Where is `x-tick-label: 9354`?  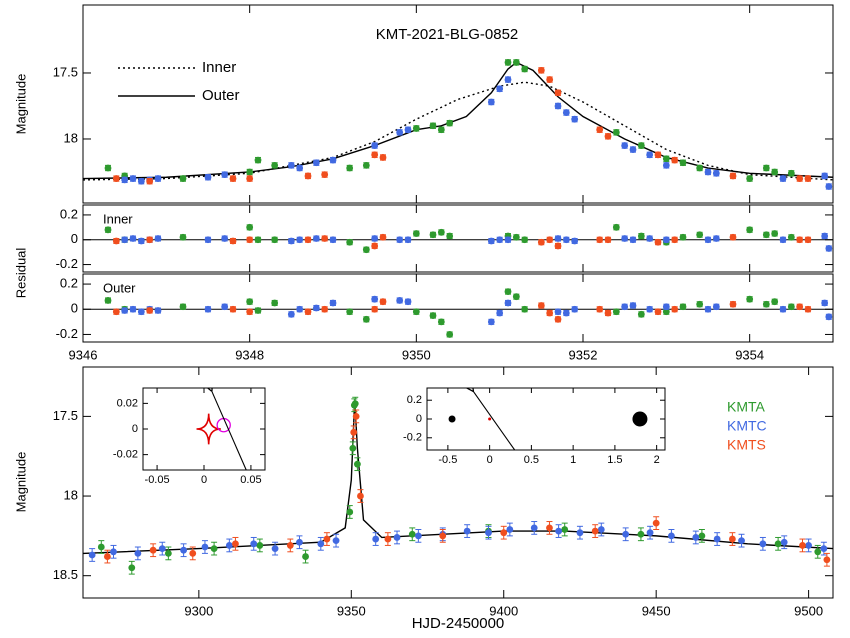 x-tick-label: 9354 is located at coordinates (749, 354).